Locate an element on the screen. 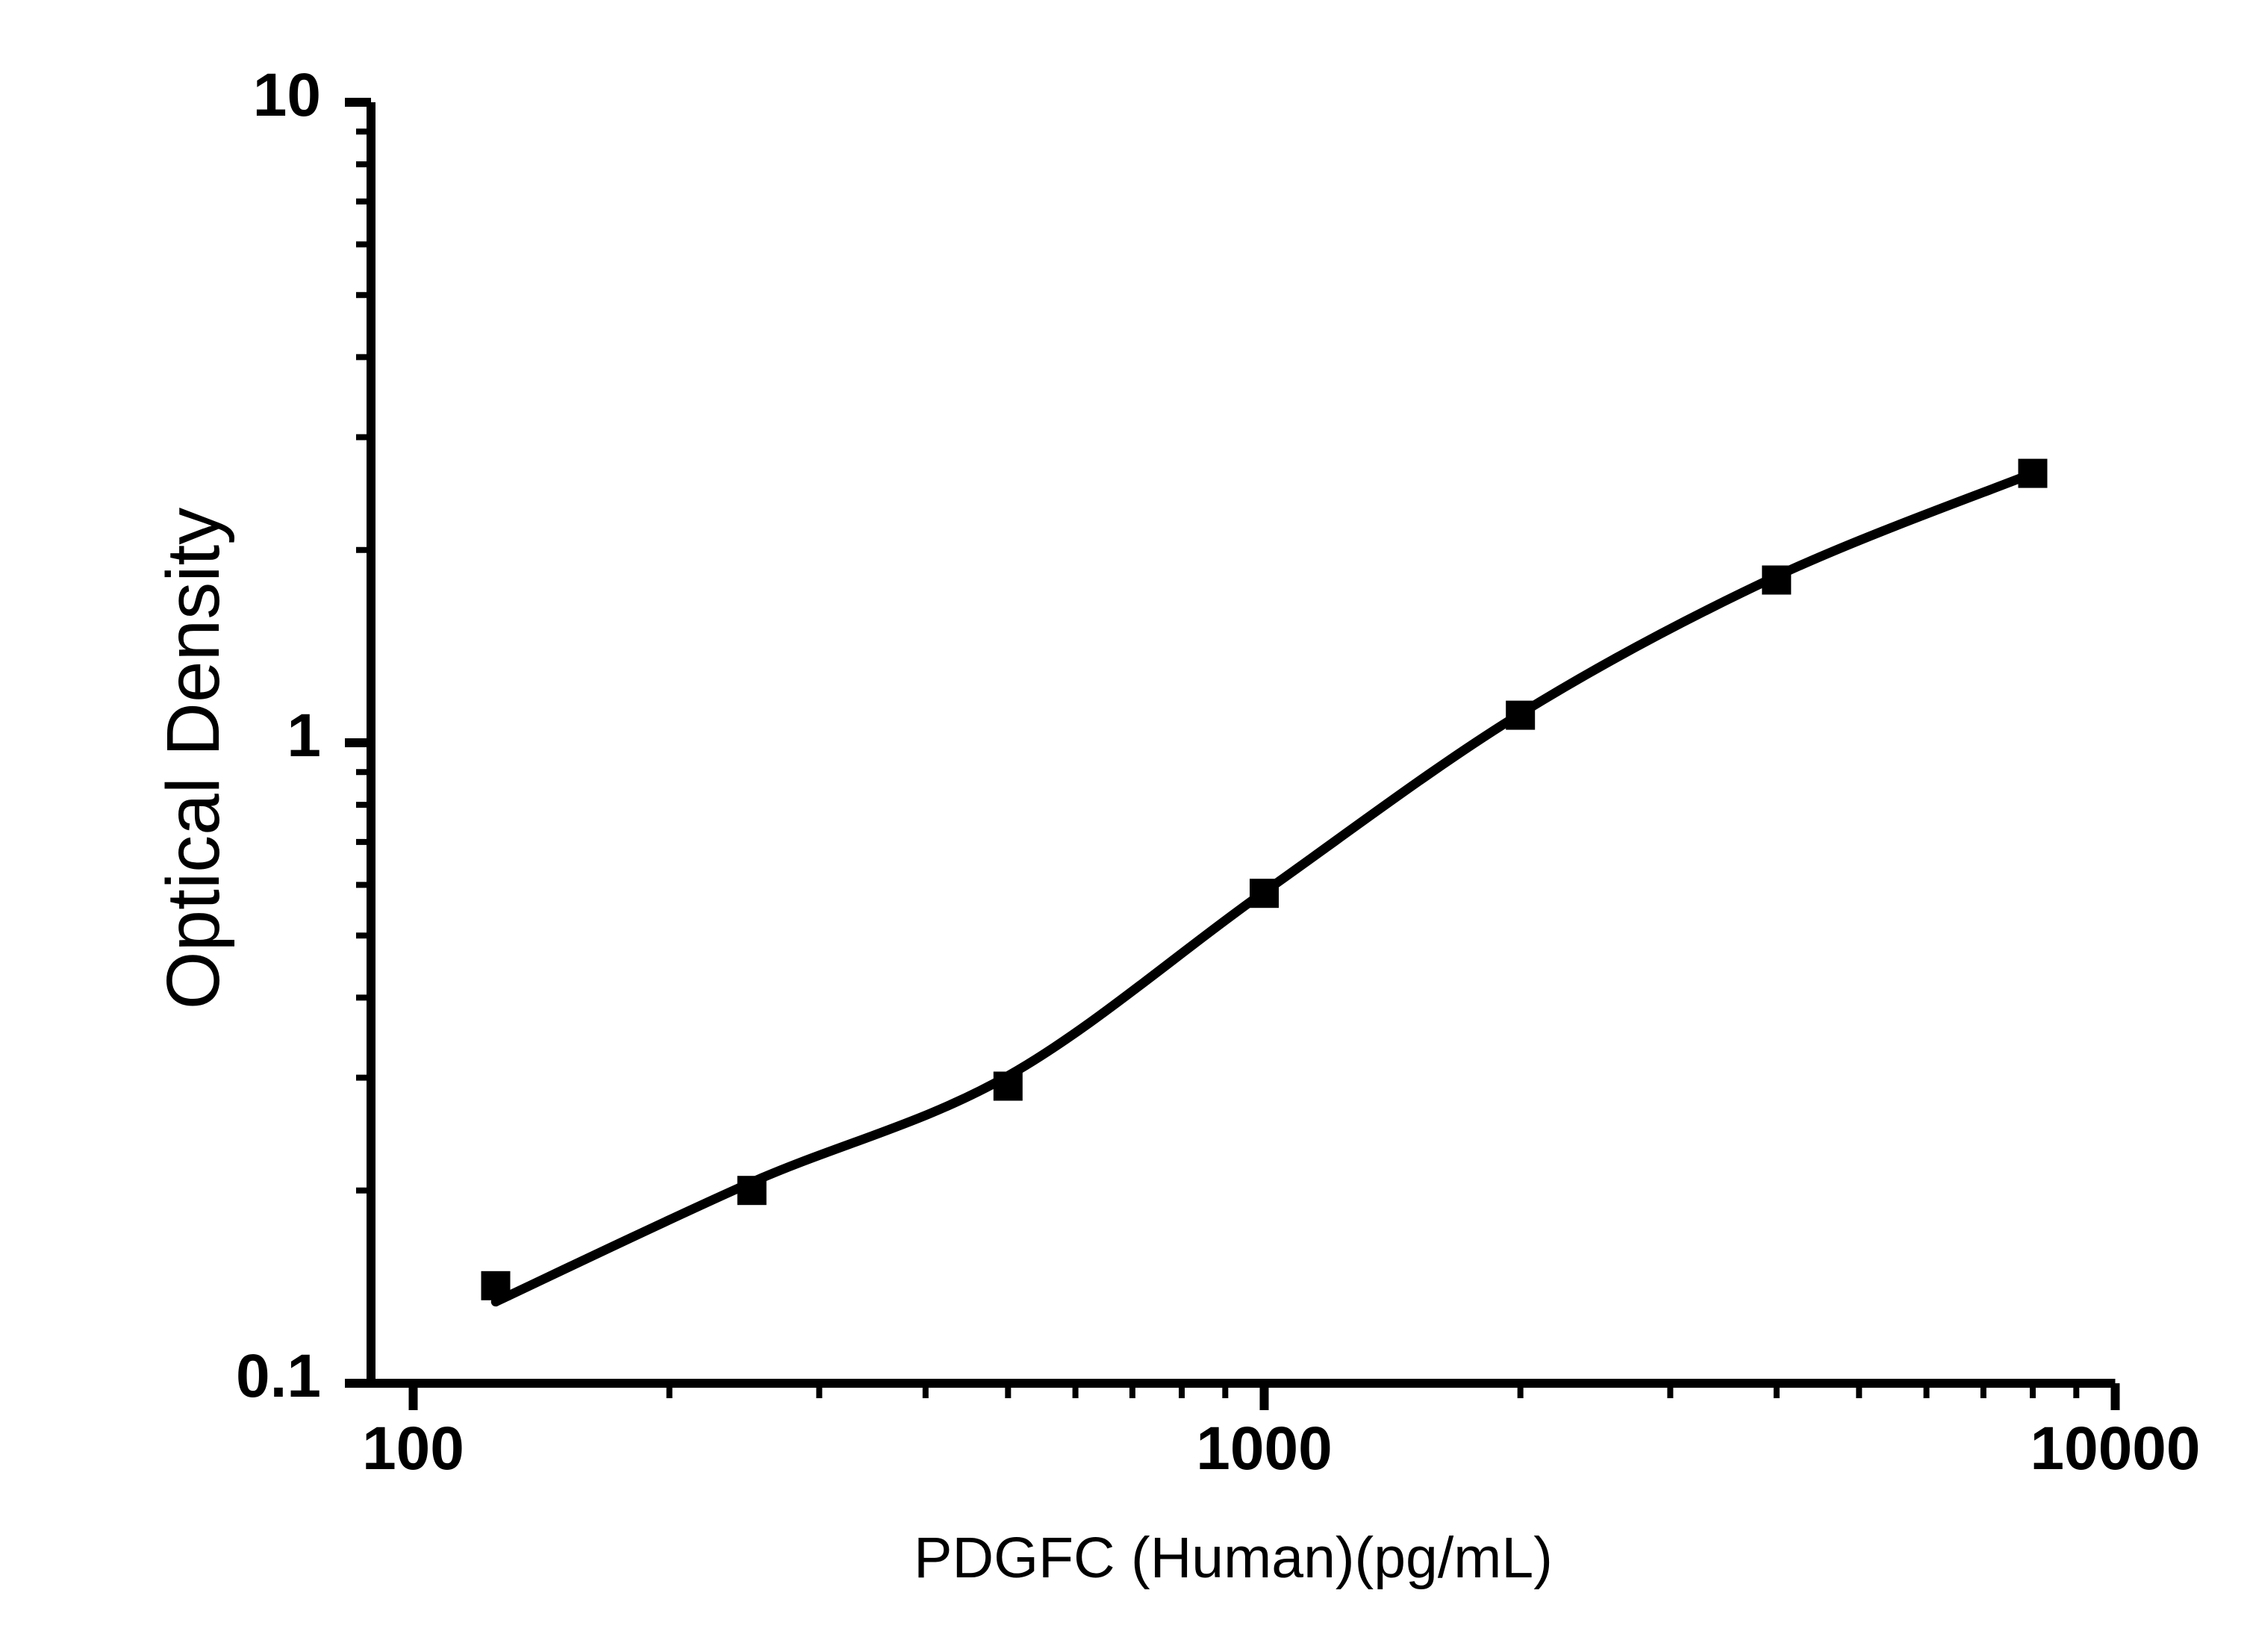  y-tick-label: 0.1 is located at coordinates (278, 1376).